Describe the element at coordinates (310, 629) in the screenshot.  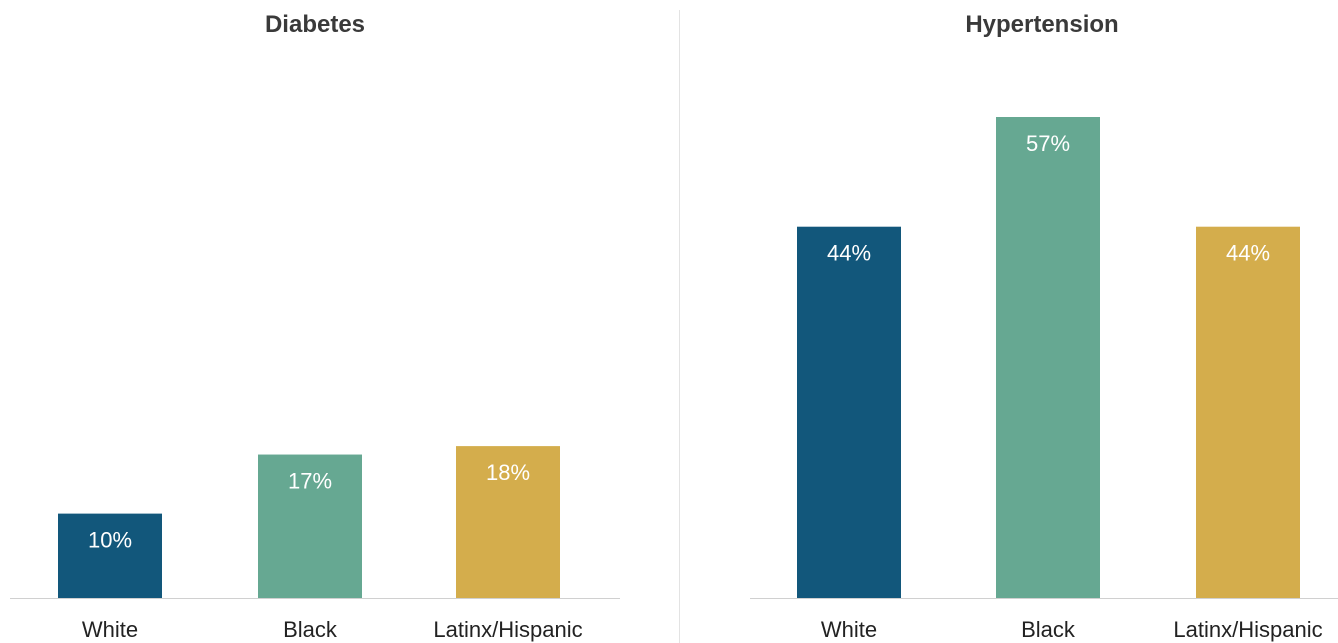
I see `category-label-1-black: Black` at that location.